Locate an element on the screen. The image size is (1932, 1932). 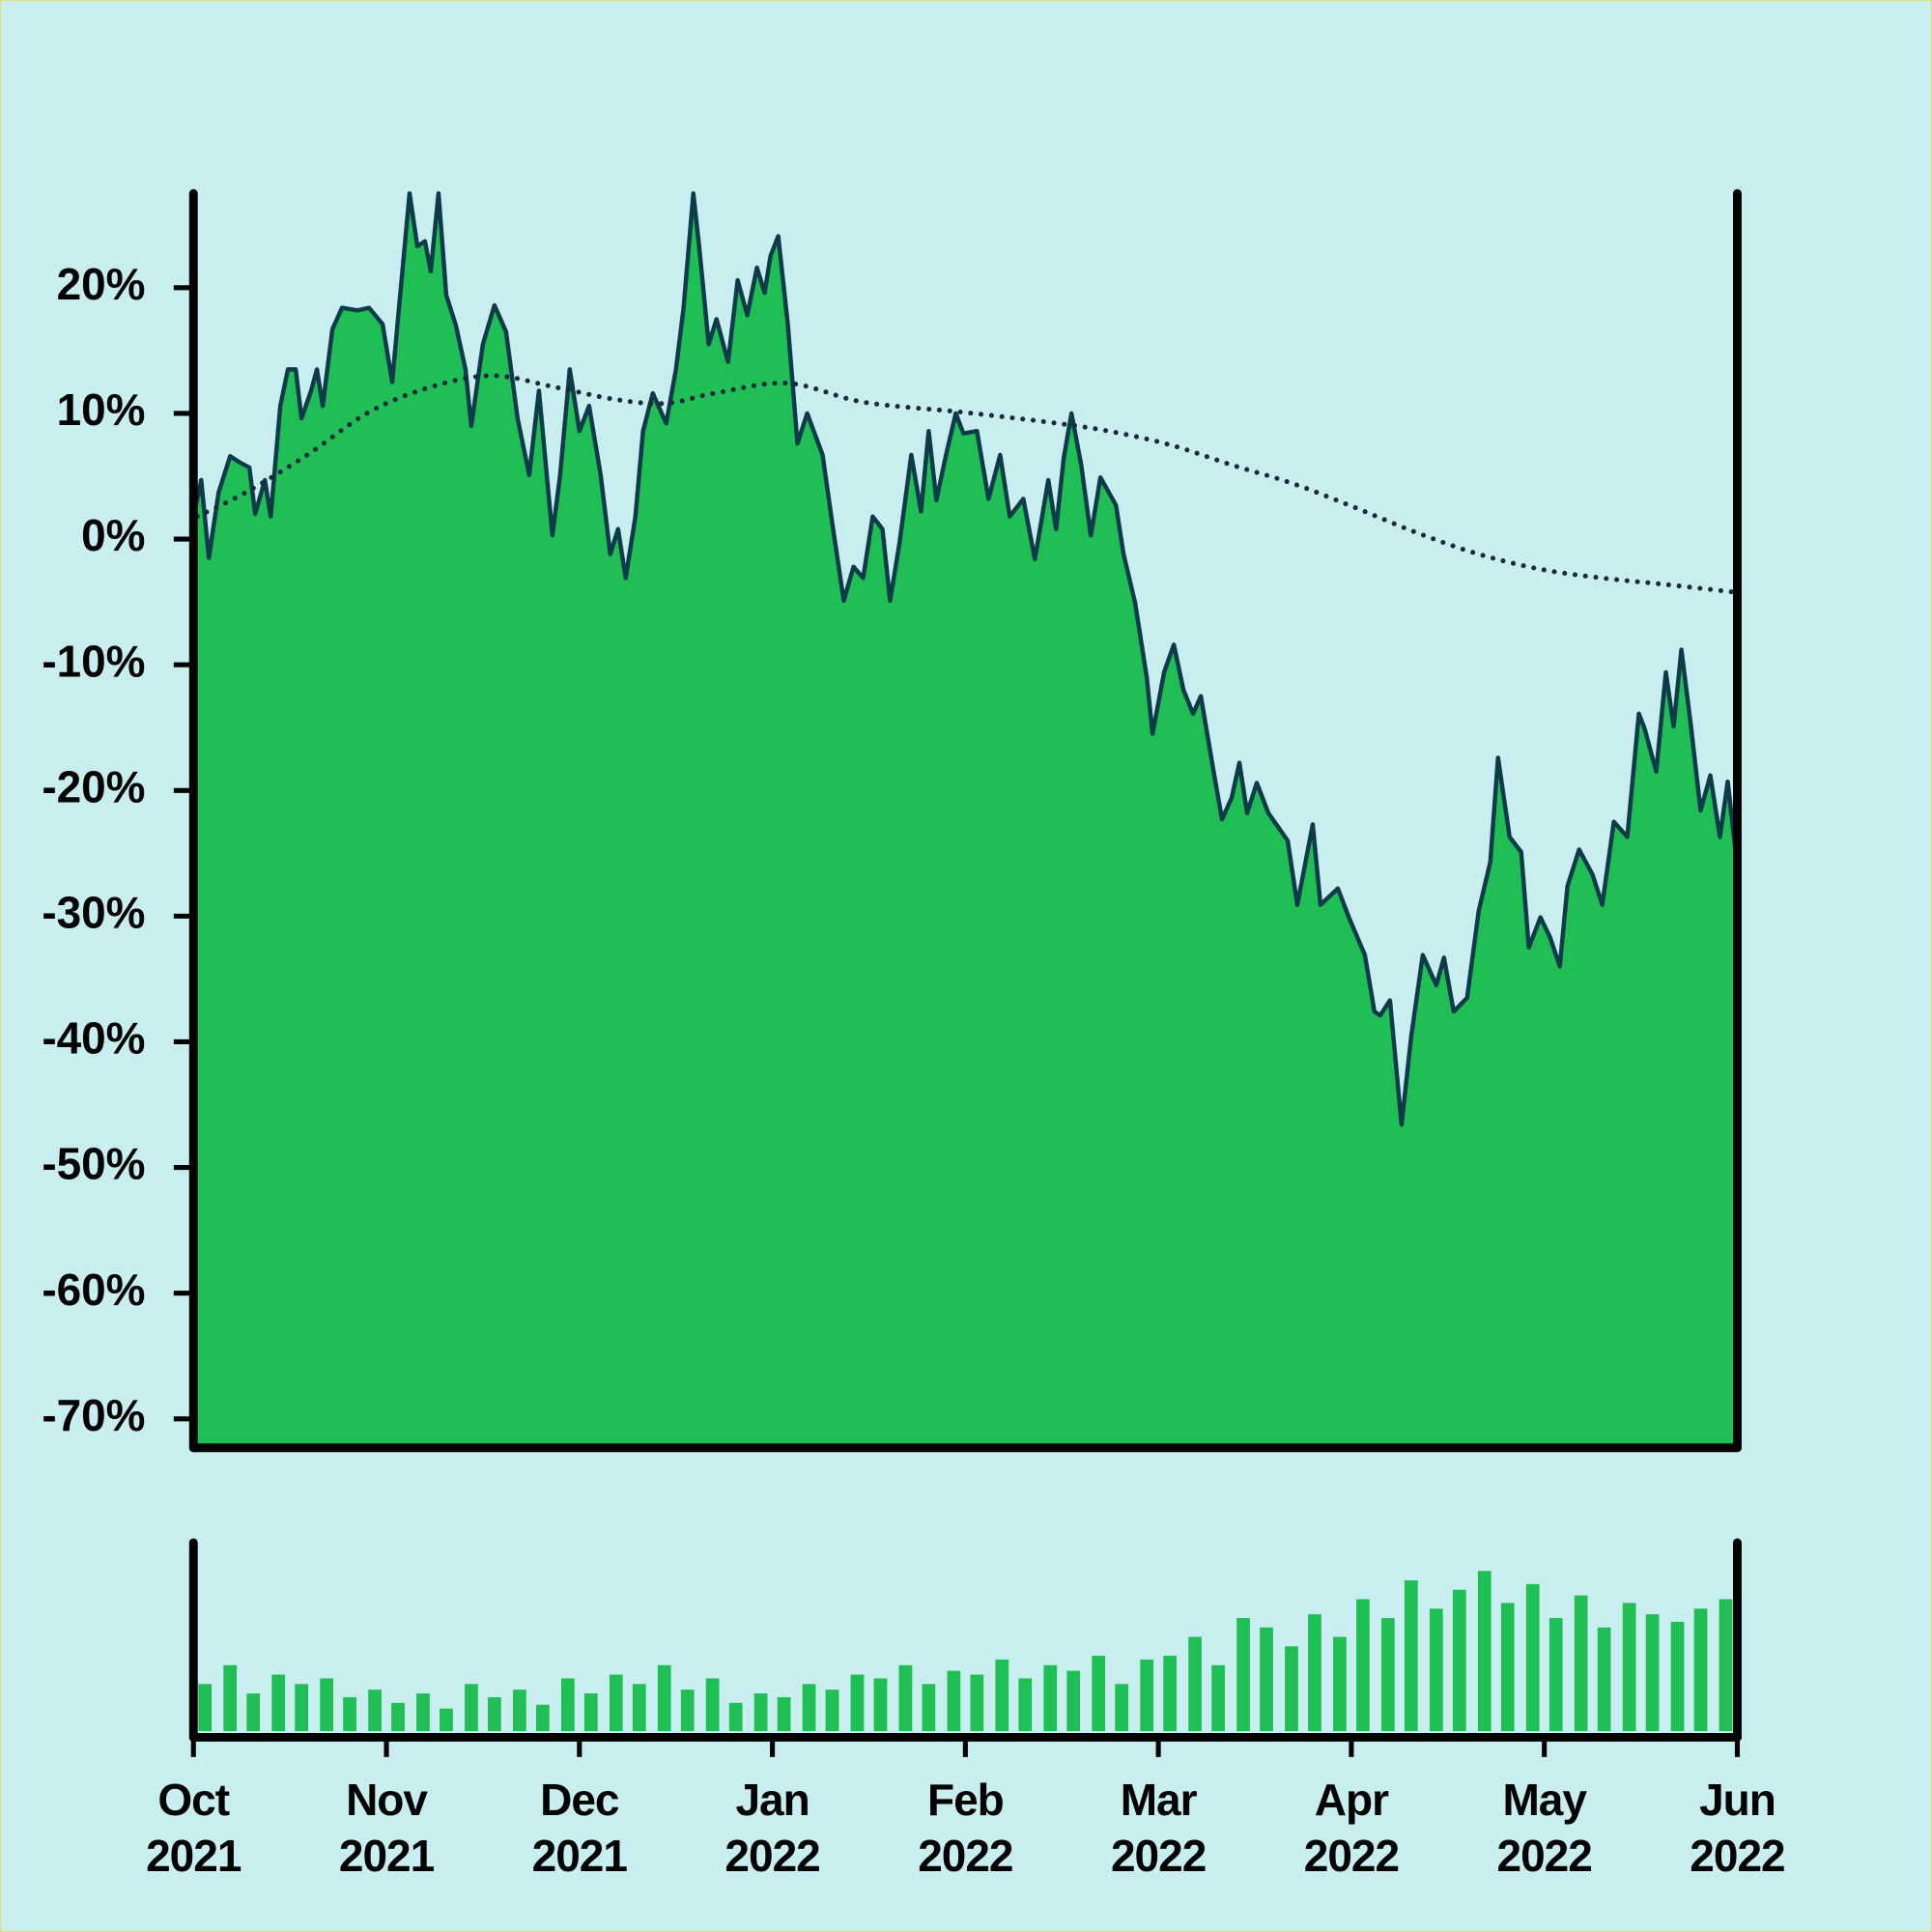
x-tick-label: Jun 2022 is located at coordinates (1737, 1828).